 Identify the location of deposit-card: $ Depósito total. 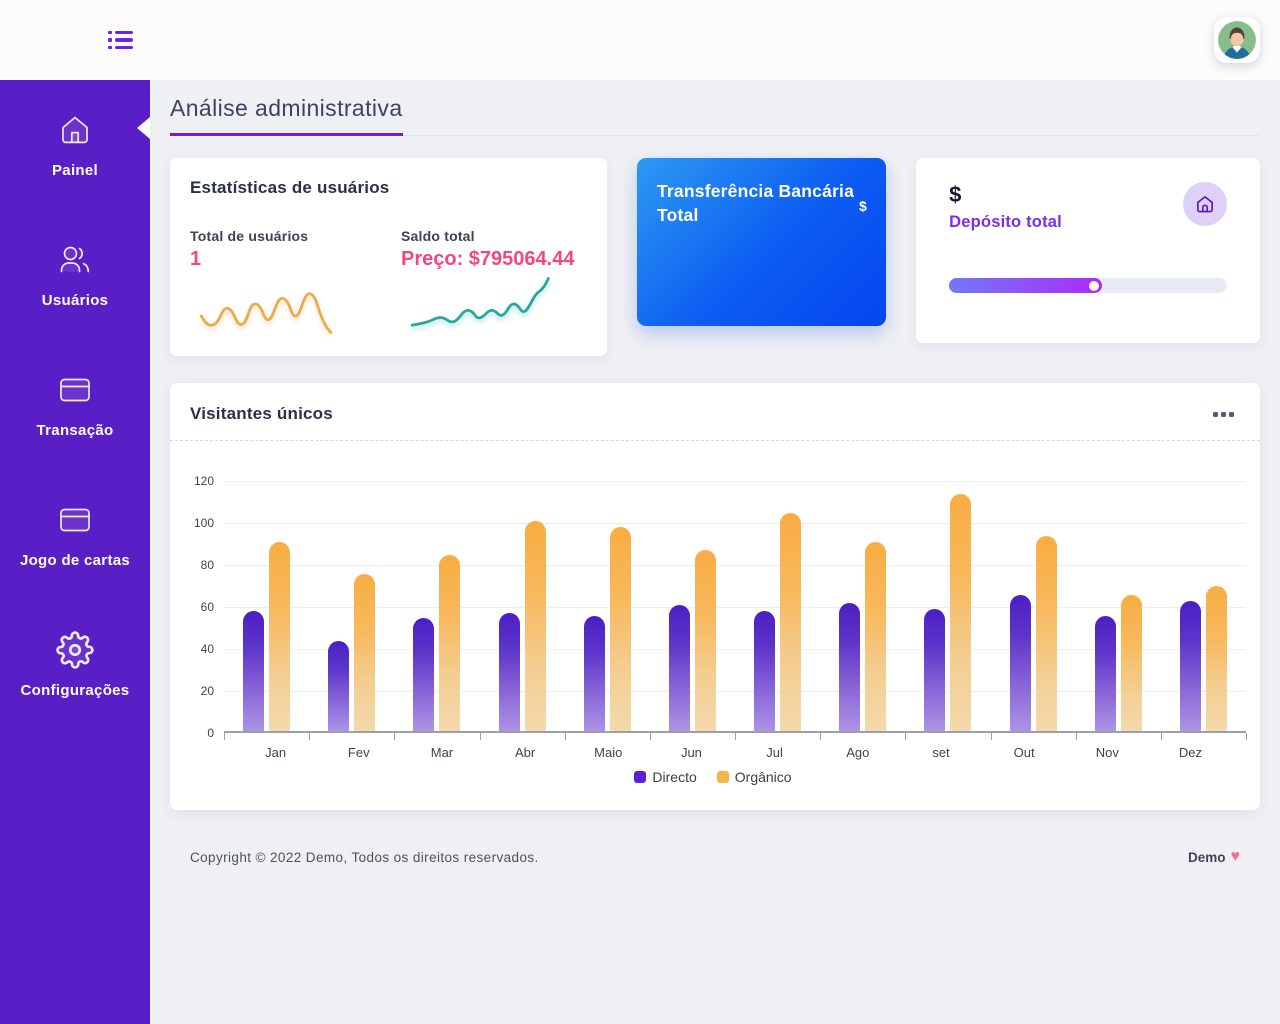
(1088, 250).